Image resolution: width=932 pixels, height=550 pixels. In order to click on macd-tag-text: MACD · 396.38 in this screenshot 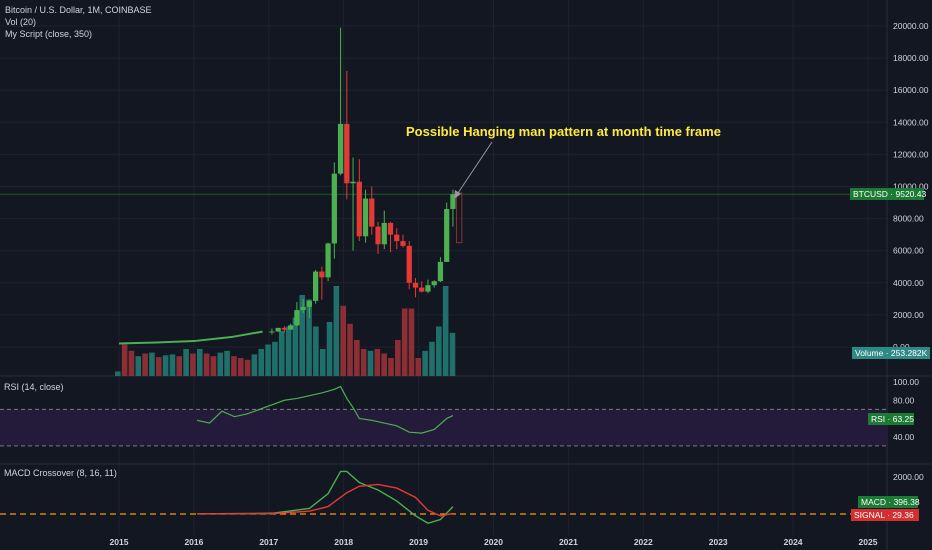, I will do `click(890, 502)`.